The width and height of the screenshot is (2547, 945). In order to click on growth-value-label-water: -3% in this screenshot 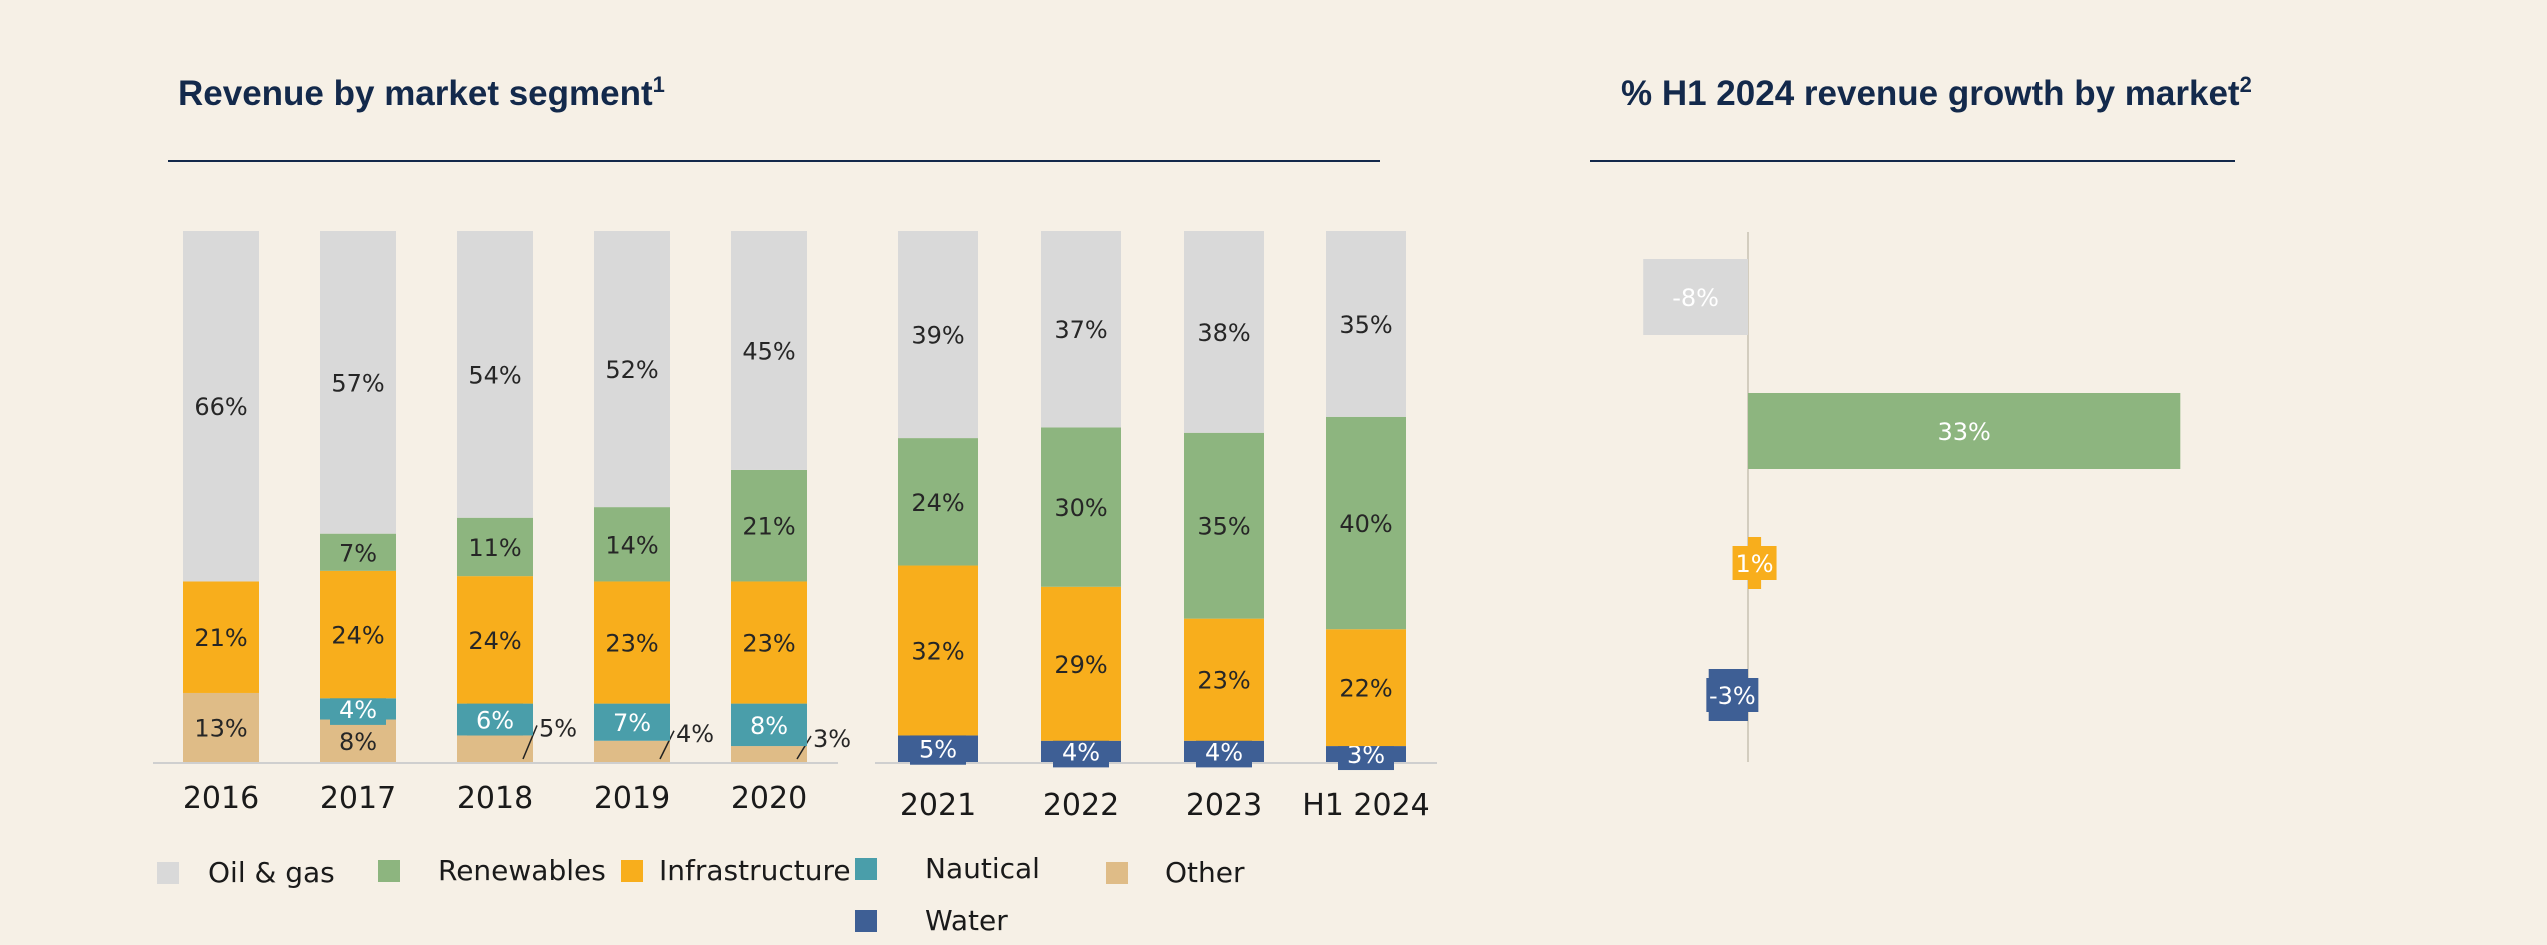, I will do `click(1732, 696)`.